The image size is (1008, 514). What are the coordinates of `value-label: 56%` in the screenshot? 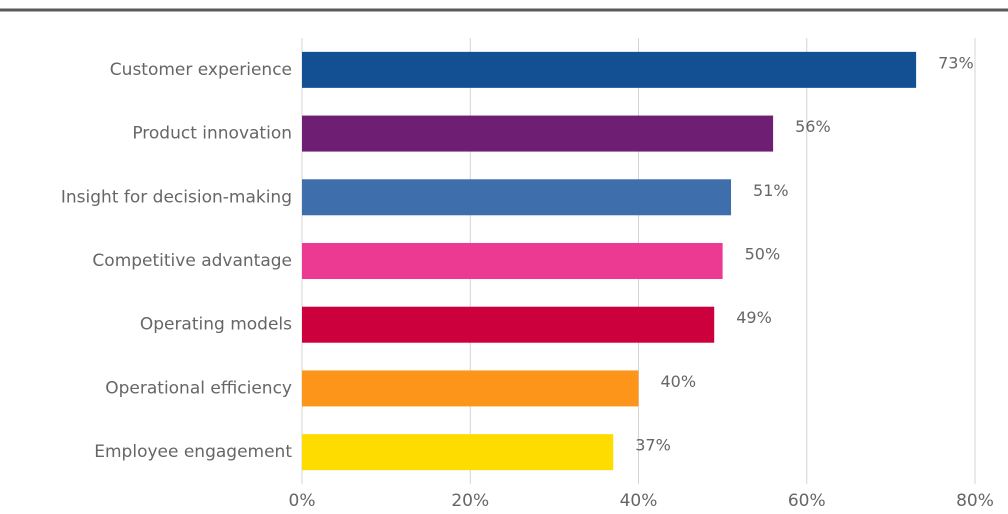 It's located at (813, 126).